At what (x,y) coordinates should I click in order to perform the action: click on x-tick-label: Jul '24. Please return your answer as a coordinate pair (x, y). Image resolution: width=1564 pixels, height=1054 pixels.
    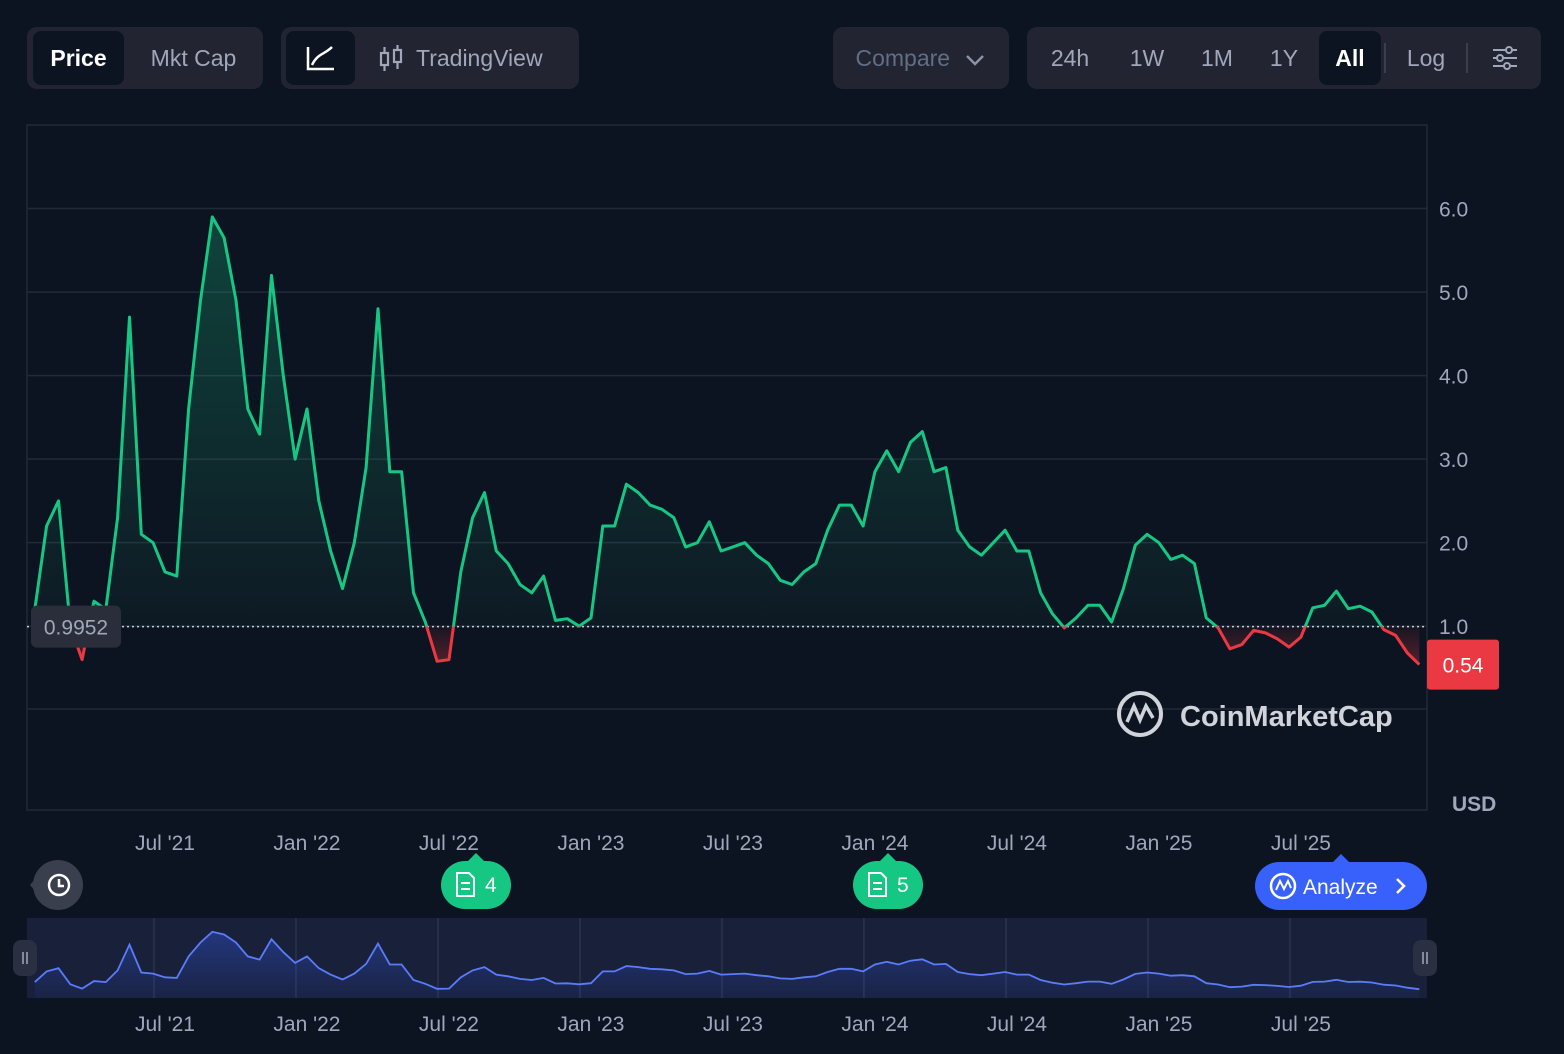
    Looking at the image, I should click on (1017, 843).